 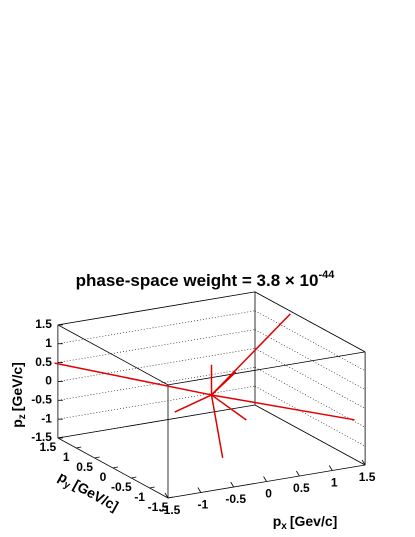 What do you see at coordinates (170, 510) in the screenshot?
I see `x-tick-label: -1.5` at bounding box center [170, 510].